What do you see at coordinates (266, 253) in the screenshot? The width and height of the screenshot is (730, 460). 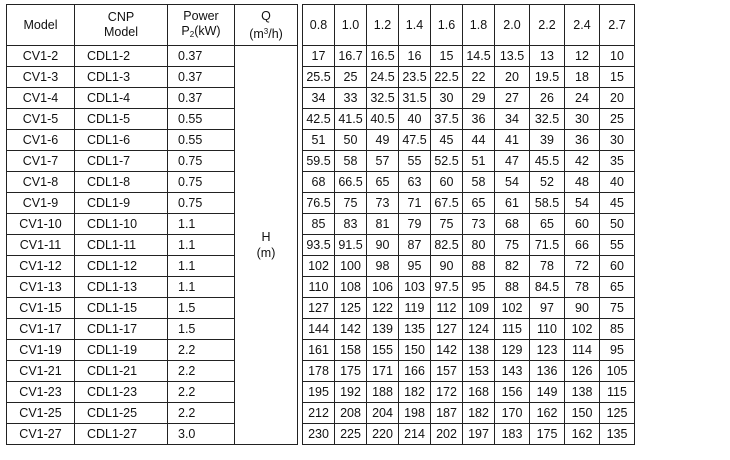 I see `head-unit: (m)` at bounding box center [266, 253].